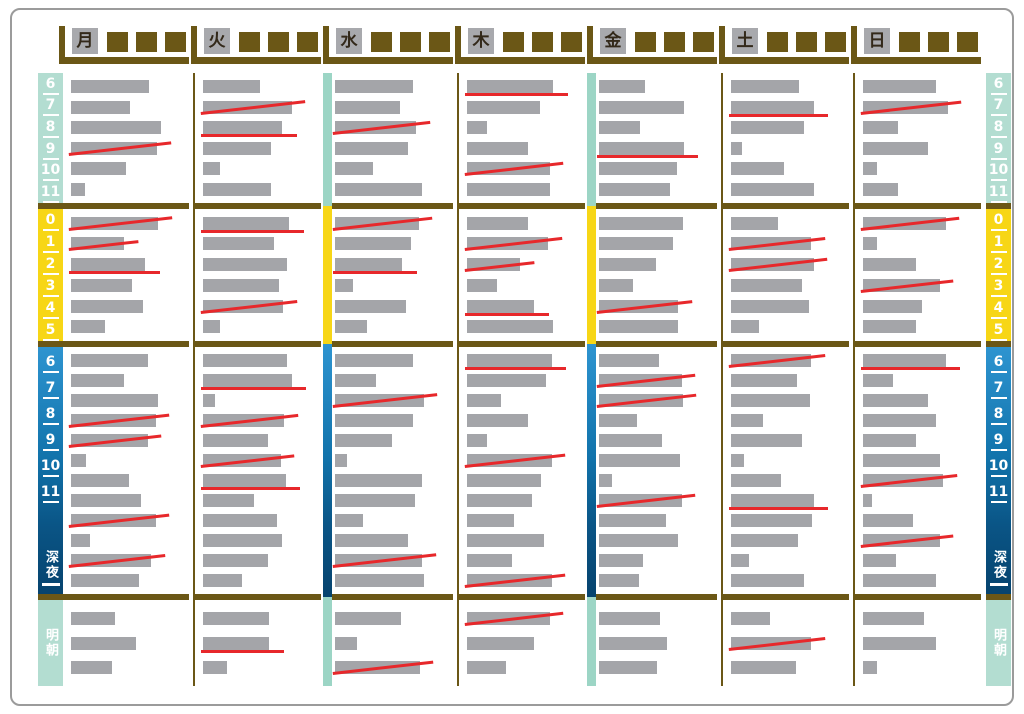 The height and width of the screenshot is (714, 1024). I want to click on day-bracket-horizontal, so click(388, 60).